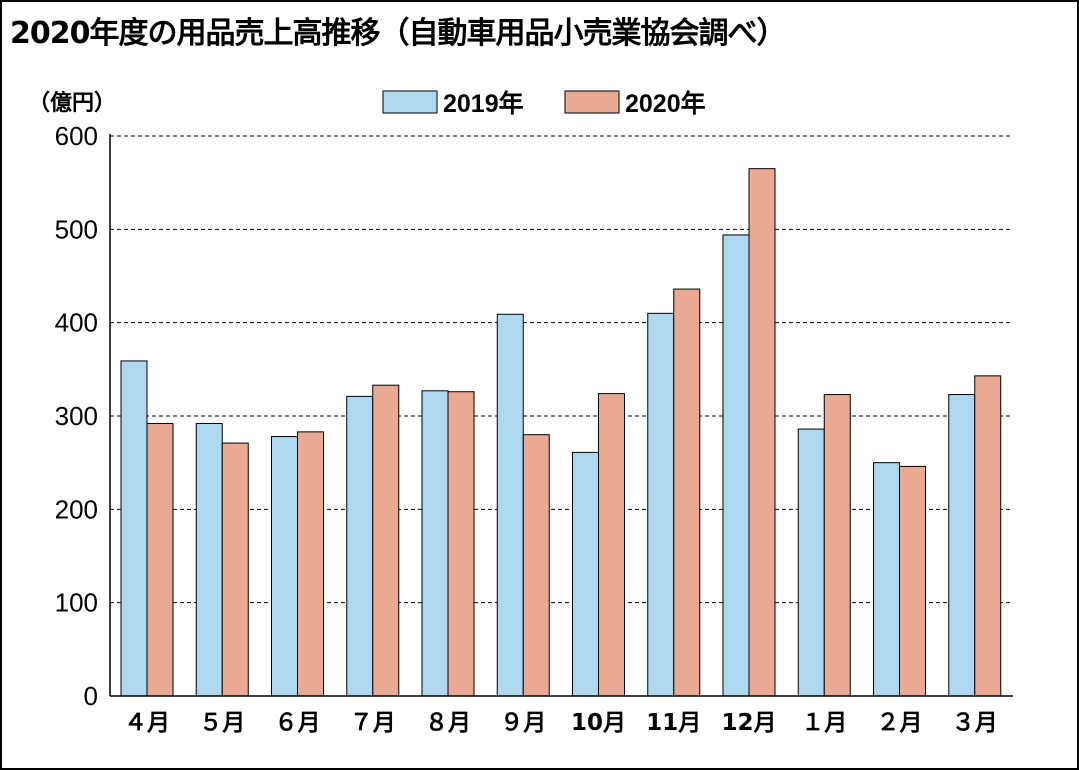  I want to click on y-tick-label: 100, so click(76, 603).